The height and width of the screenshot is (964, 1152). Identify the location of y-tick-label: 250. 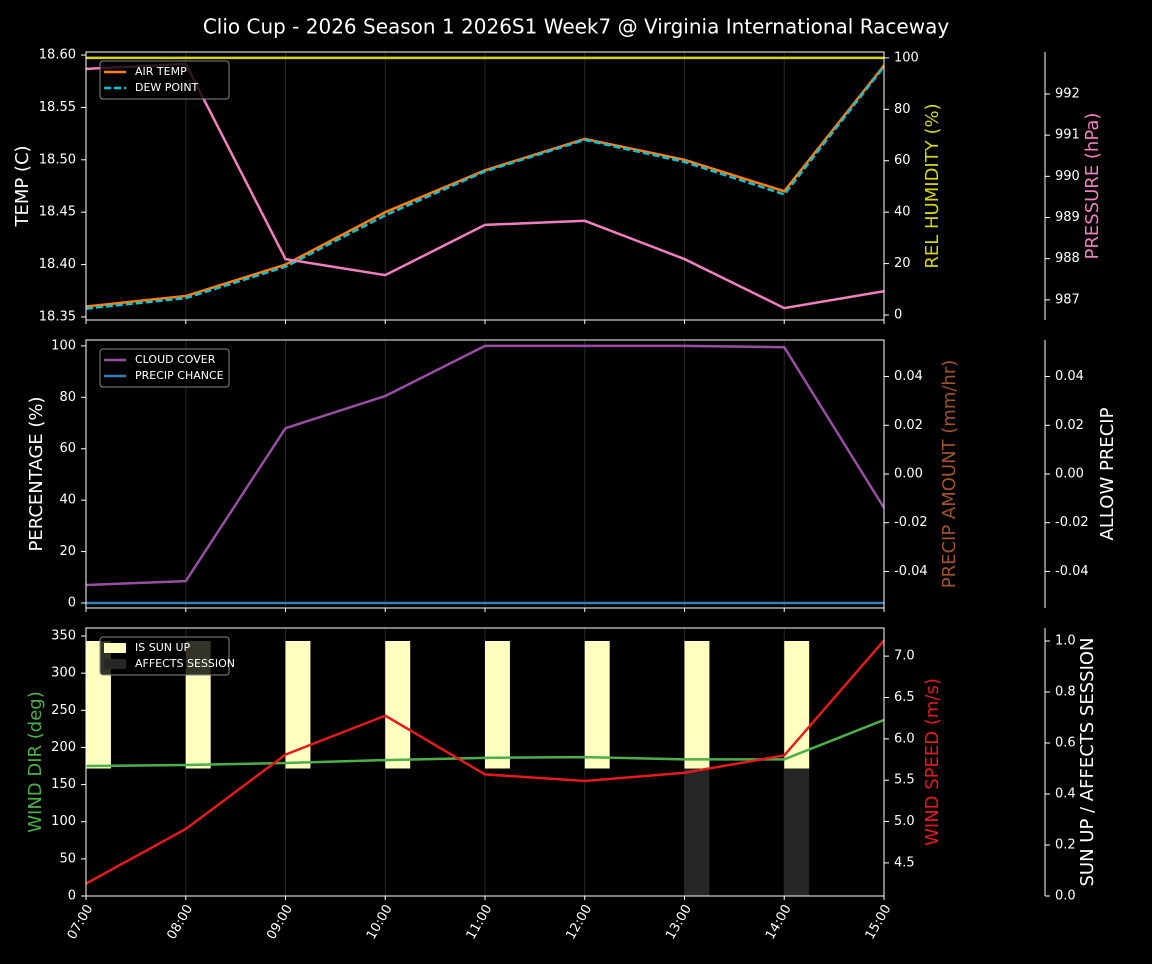
(63, 710).